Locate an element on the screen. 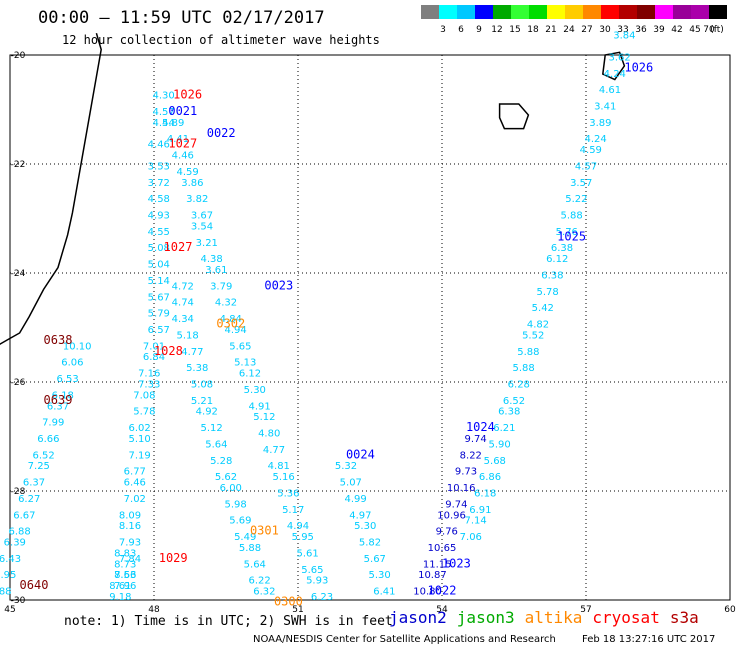 This screenshot has height=650, width=740. x-tick-label: 45 is located at coordinates (9, 610).